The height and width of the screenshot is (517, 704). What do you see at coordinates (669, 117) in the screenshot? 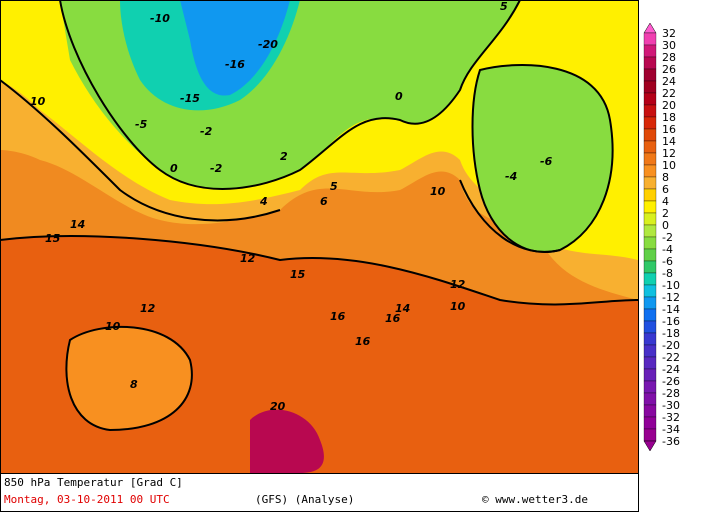
I see `legend-label: 18` at bounding box center [669, 117].